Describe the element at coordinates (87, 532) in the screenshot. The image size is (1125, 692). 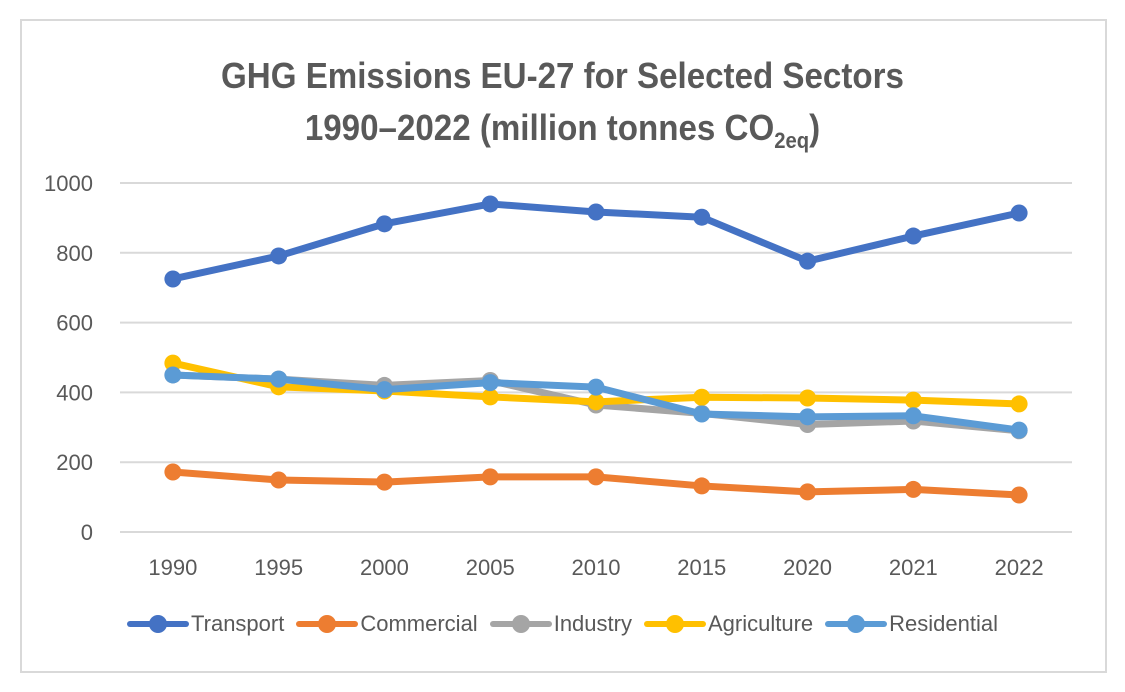
I see `y-tick-label: 0` at that location.